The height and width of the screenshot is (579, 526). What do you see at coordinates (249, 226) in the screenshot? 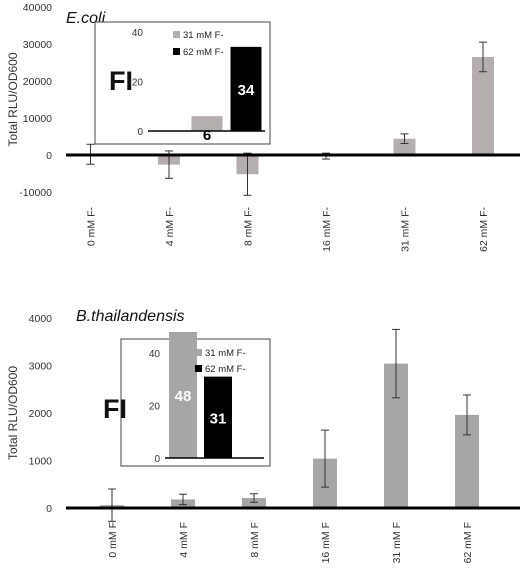
I see `x-tick-label: 8 mM F-` at bounding box center [249, 226].